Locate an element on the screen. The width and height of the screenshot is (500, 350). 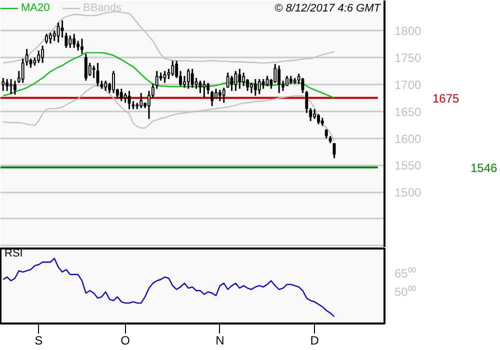
annotation: © 8/12/2017 4:6 GMT is located at coordinates (328, 8).